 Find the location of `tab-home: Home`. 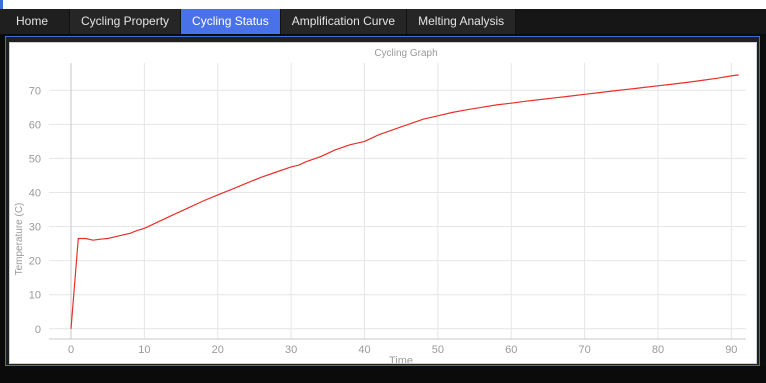

tab-home: Home is located at coordinates (35, 21).